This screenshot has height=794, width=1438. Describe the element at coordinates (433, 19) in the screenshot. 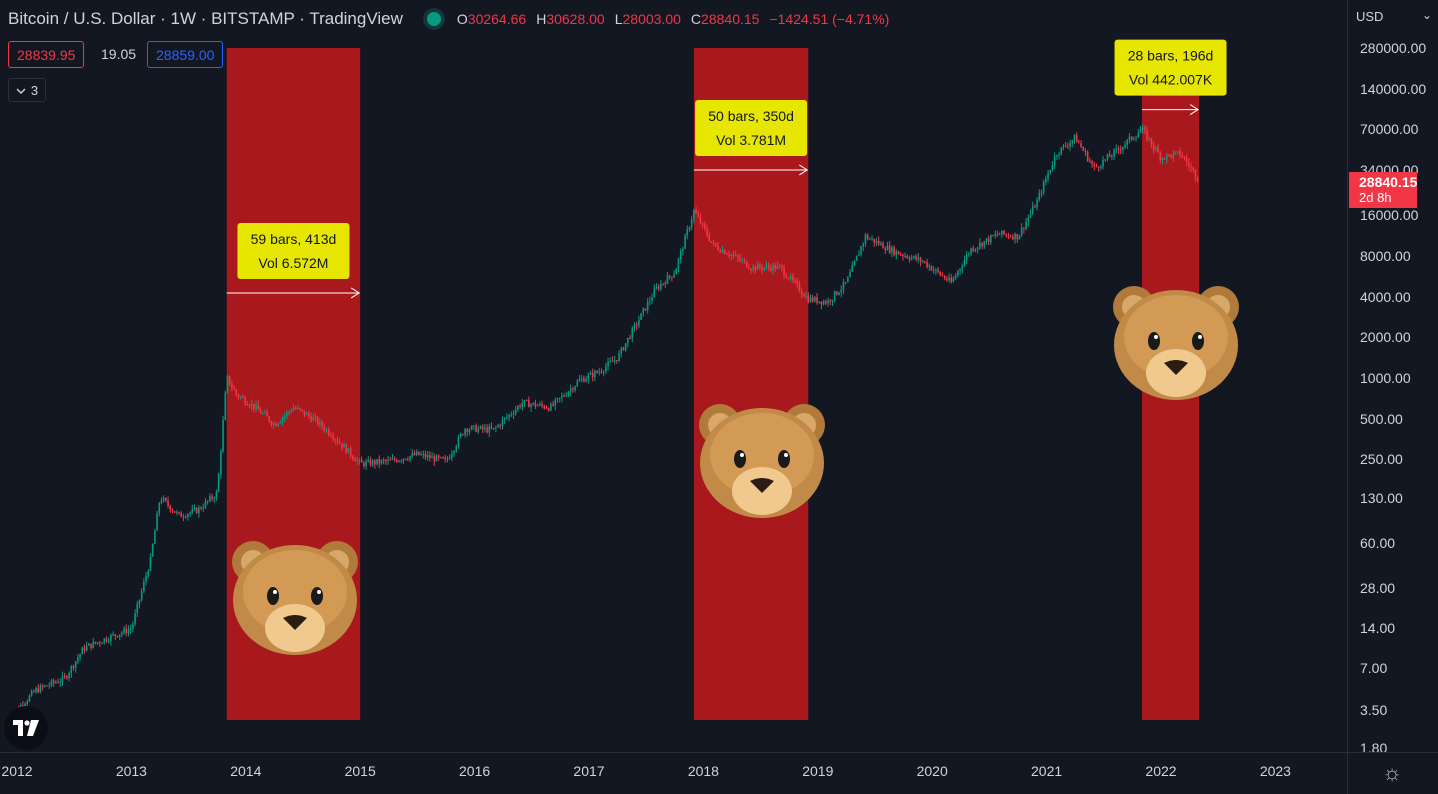

I see `market-status-icon` at that location.